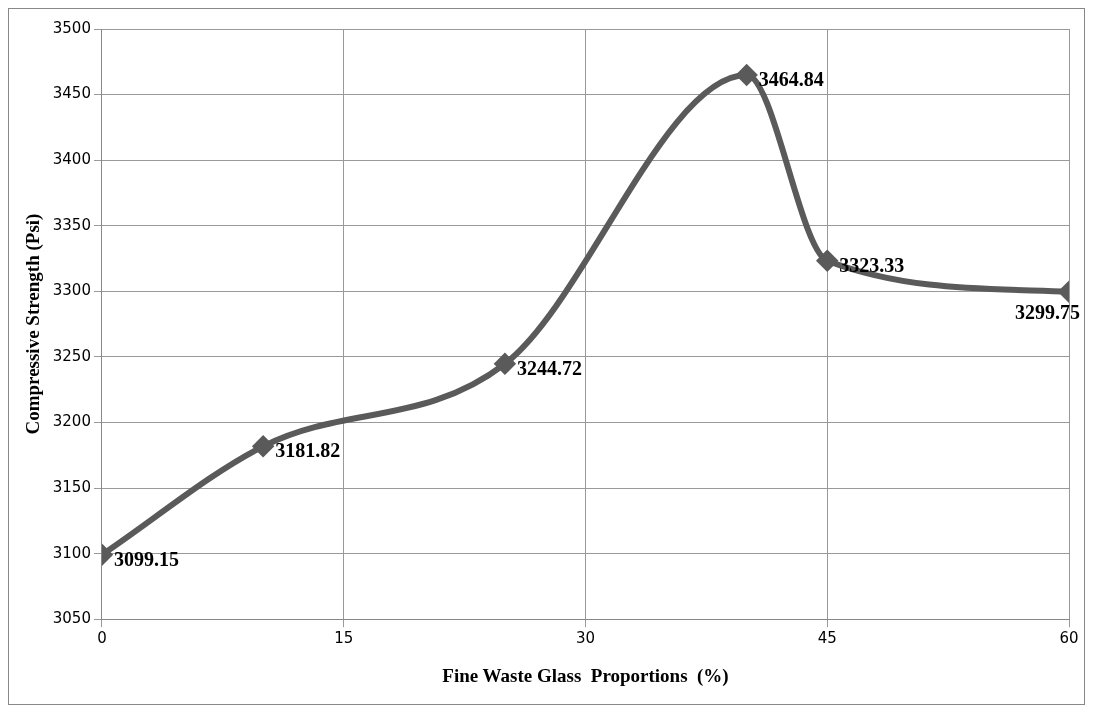 This screenshot has height=713, width=1093. What do you see at coordinates (585, 638) in the screenshot?
I see `x-tick-label: 30` at bounding box center [585, 638].